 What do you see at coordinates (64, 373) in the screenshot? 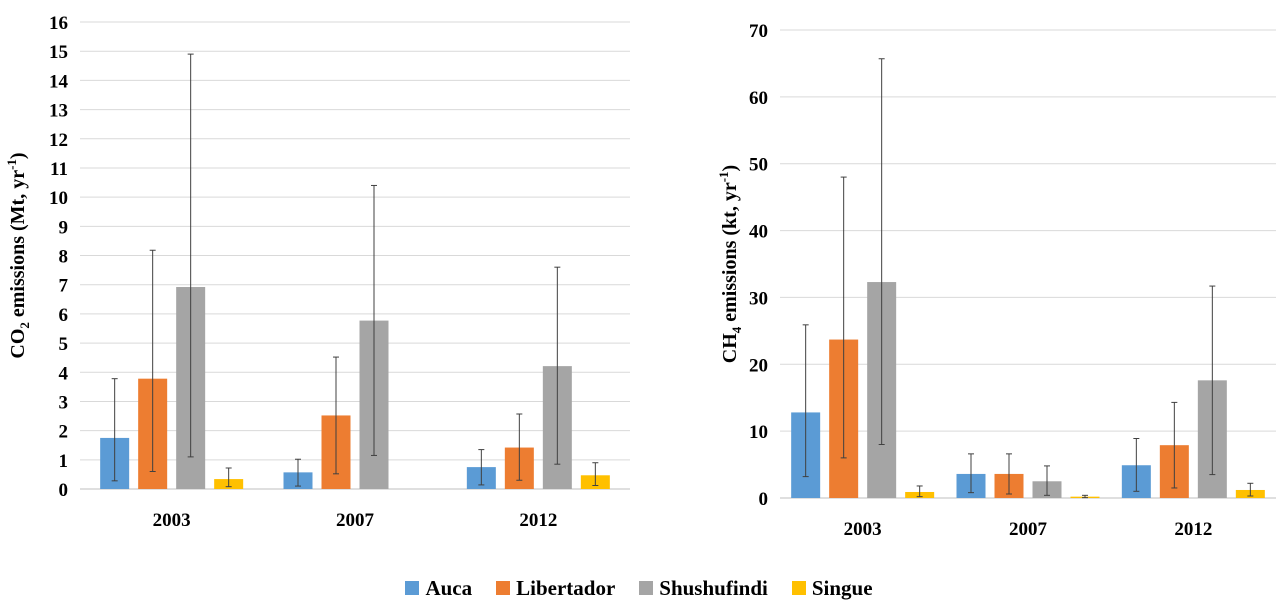
I see `y-tick-label: 4` at bounding box center [64, 373].